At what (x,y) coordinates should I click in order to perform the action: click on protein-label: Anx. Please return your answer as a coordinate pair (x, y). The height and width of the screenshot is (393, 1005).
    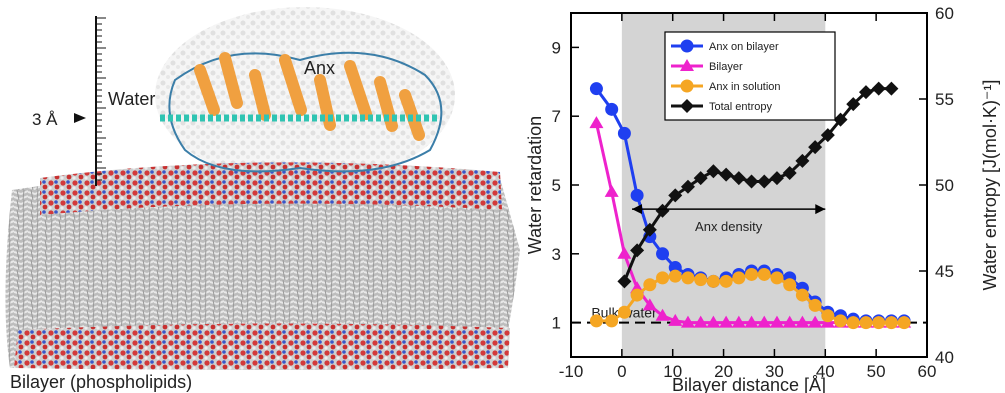
    Looking at the image, I should click on (319, 68).